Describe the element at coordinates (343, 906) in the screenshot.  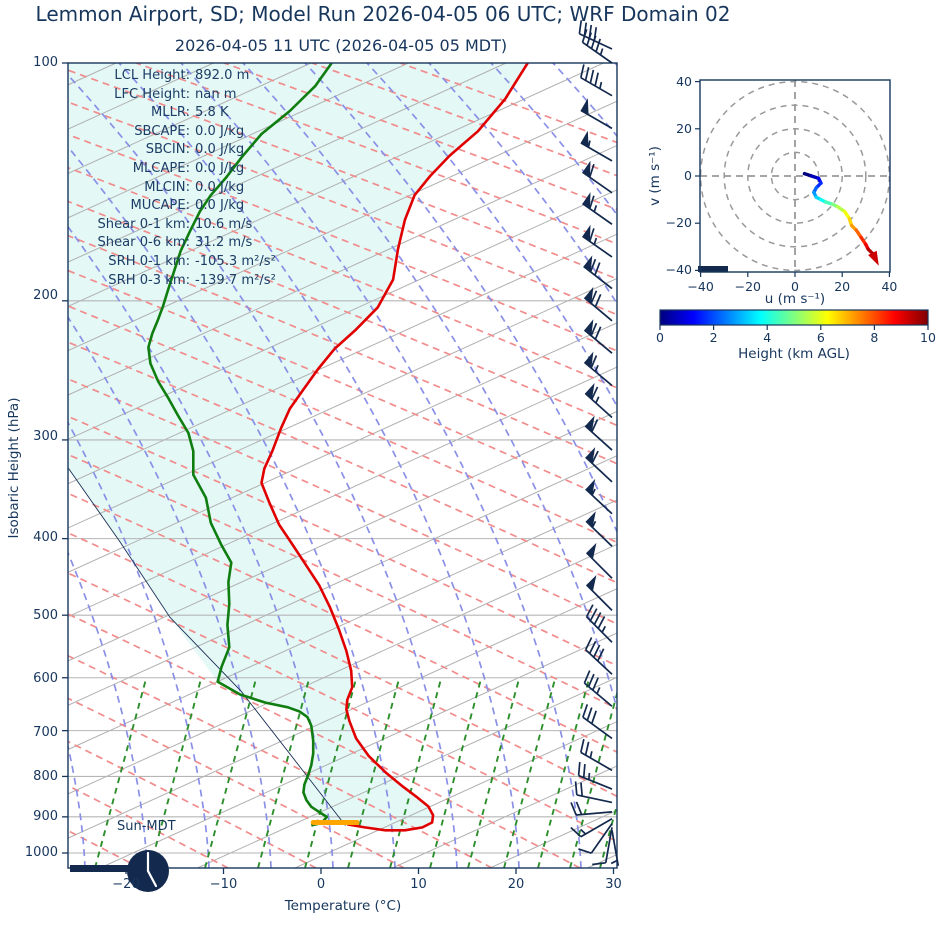
I see `skewt-xaxis-label: Temperature (°C)` at that location.